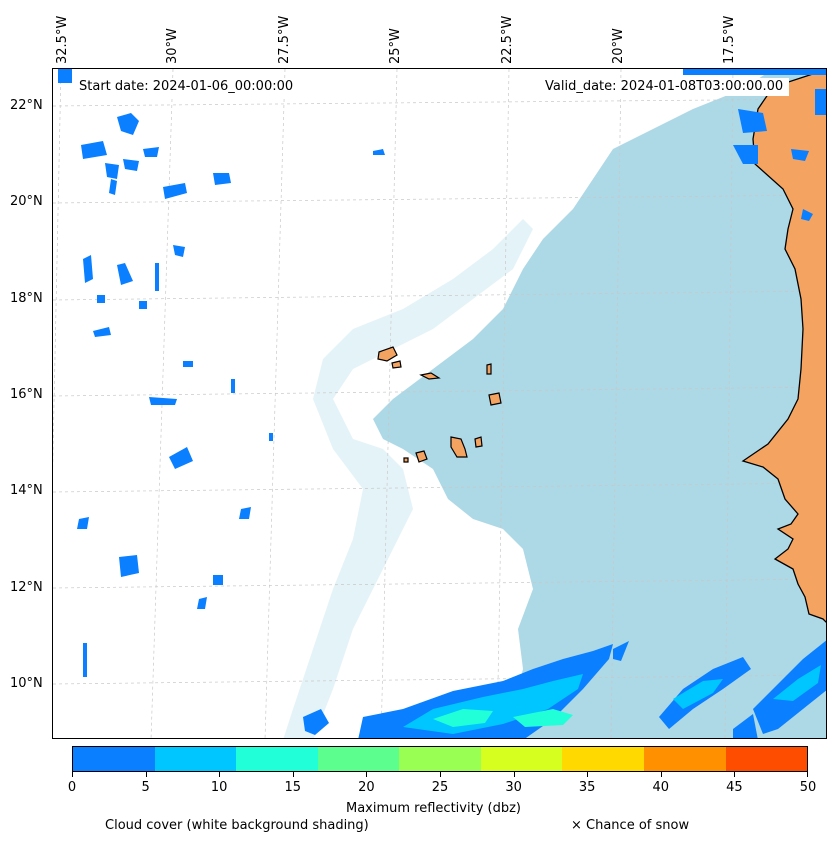  Describe the element at coordinates (421, 456) in the screenshot. I see `island-fogo` at that location.